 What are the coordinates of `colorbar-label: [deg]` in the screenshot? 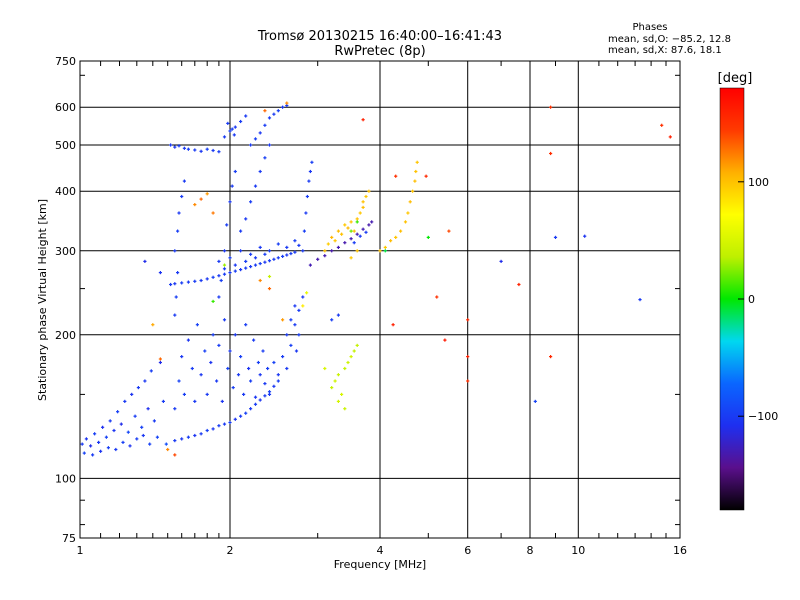 It's located at (735, 78).